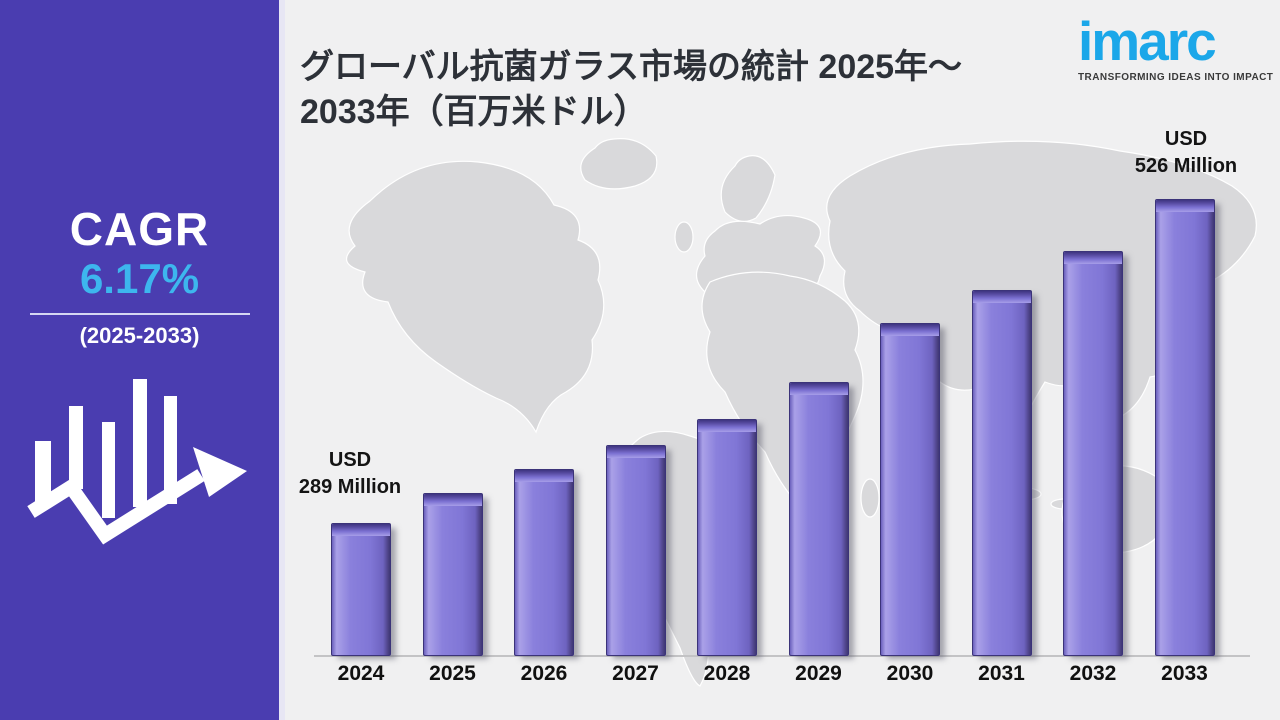 The width and height of the screenshot is (1280, 720). Describe the element at coordinates (1184, 673) in the screenshot. I see `x-axis-label-2033: 2033` at that location.